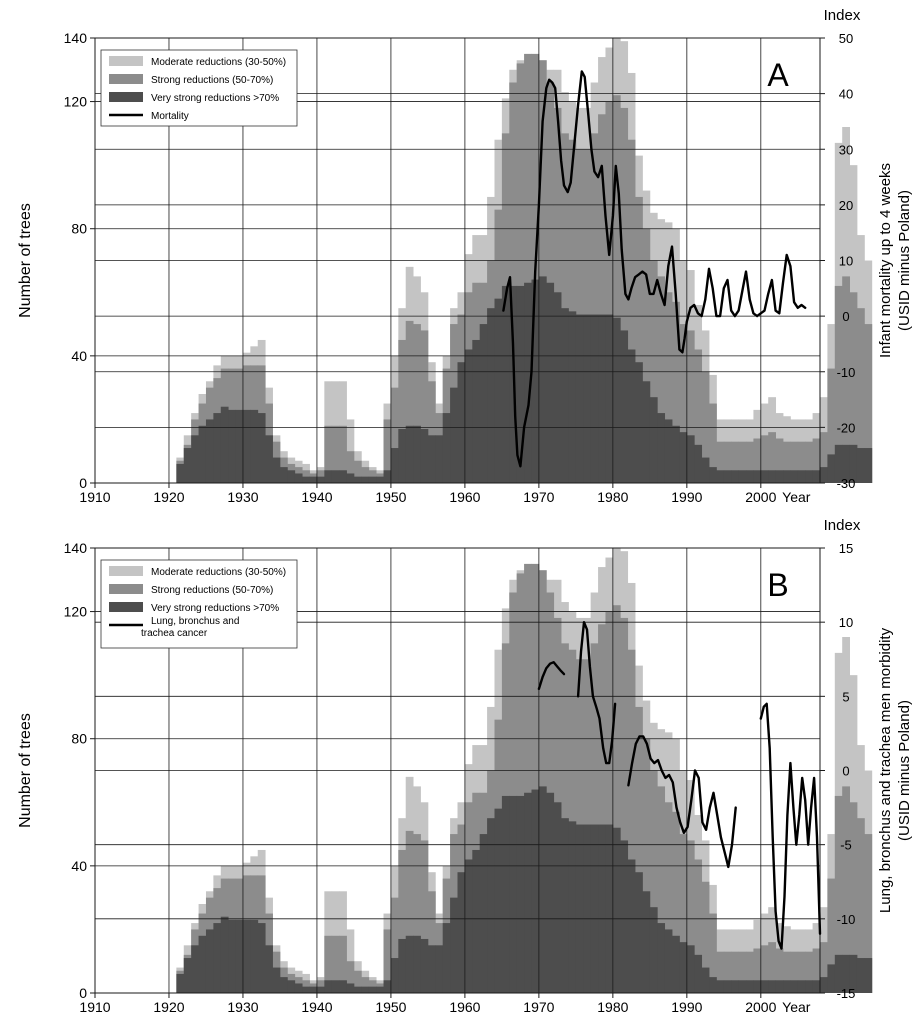 Image resolution: width=916 pixels, height=1015 pixels. What do you see at coordinates (842, 15) in the screenshot?
I see `y2-axis-title: Index` at bounding box center [842, 15].